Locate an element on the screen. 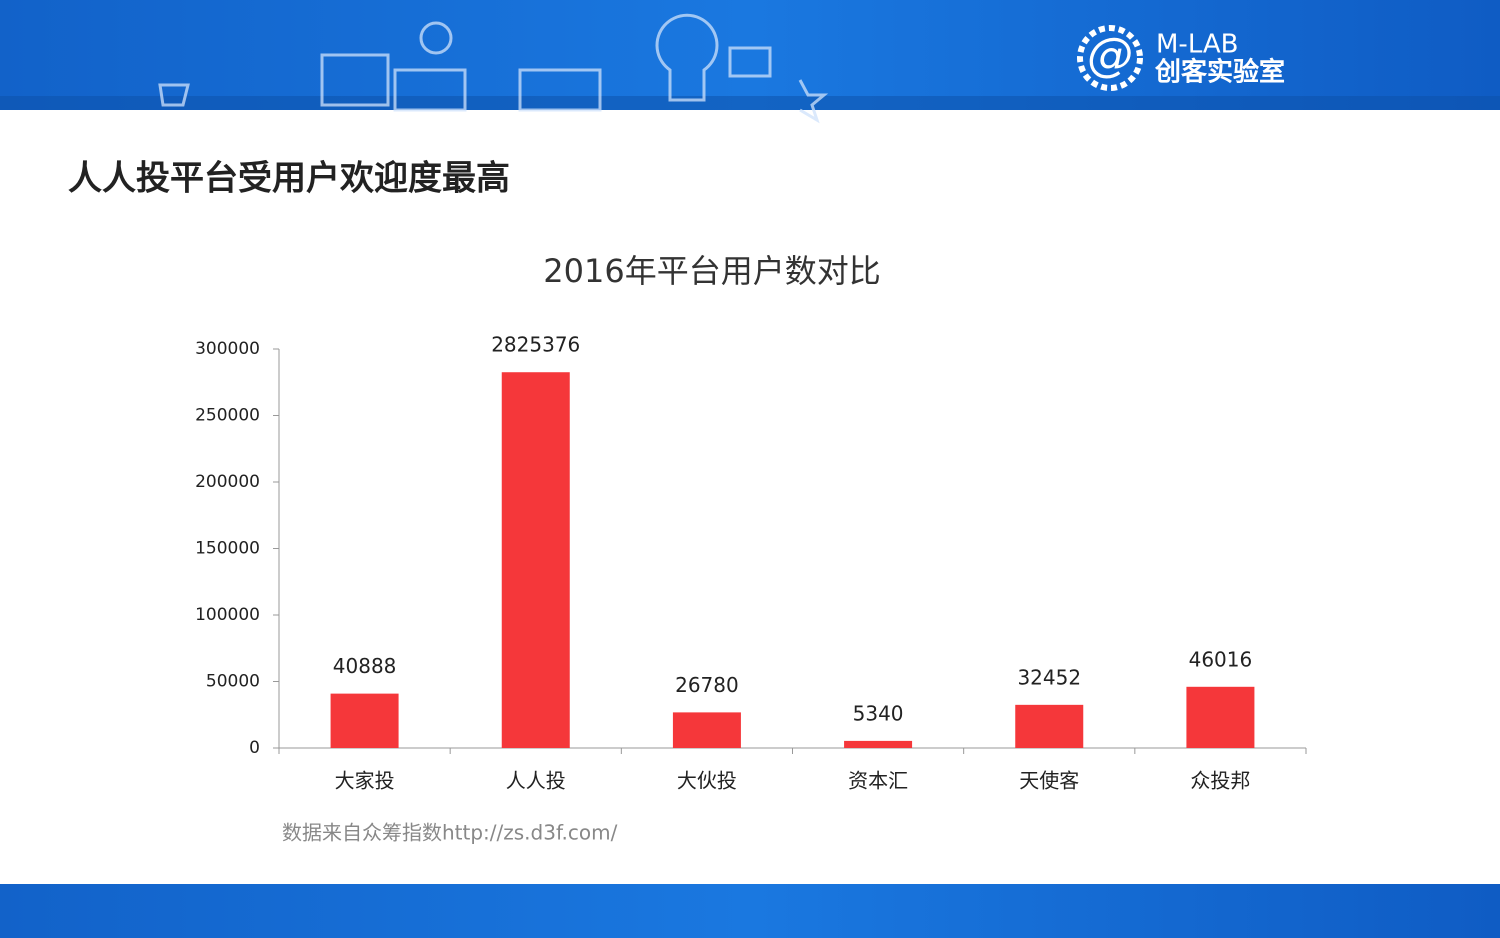 The width and height of the screenshot is (1500, 938). bottom-banner is located at coordinates (750, 911).